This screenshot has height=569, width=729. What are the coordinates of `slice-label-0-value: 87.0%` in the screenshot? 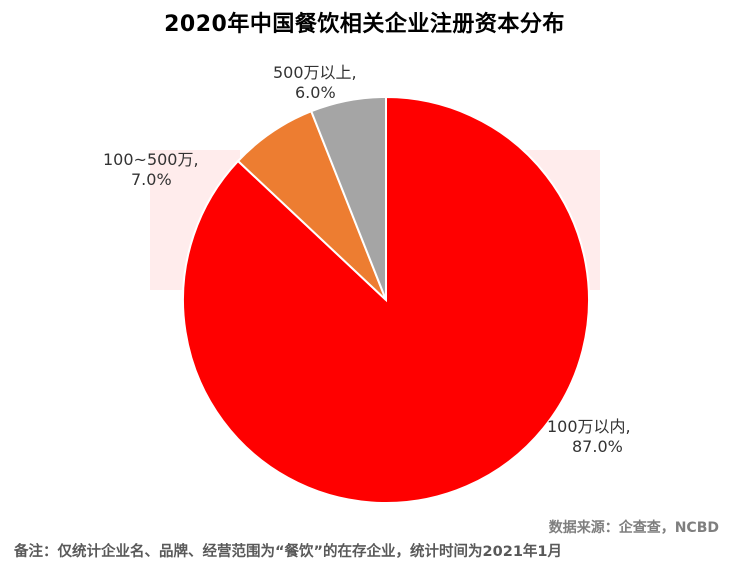 It's located at (597, 446).